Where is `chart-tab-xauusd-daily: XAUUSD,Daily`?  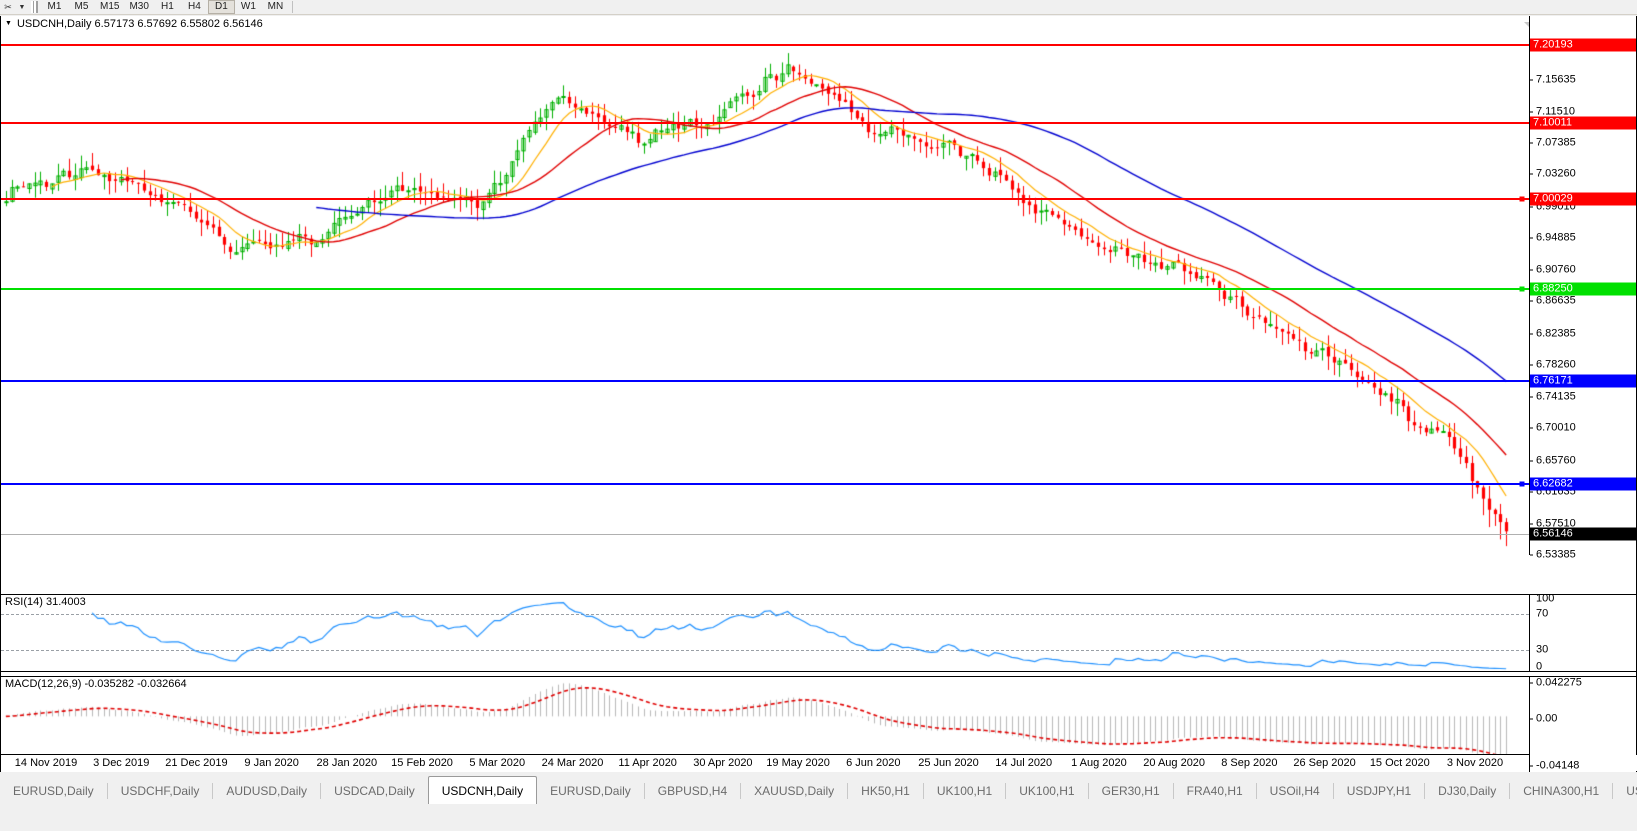 chart-tab-xauusd-daily: XAUUSD,Daily is located at coordinates (794, 791).